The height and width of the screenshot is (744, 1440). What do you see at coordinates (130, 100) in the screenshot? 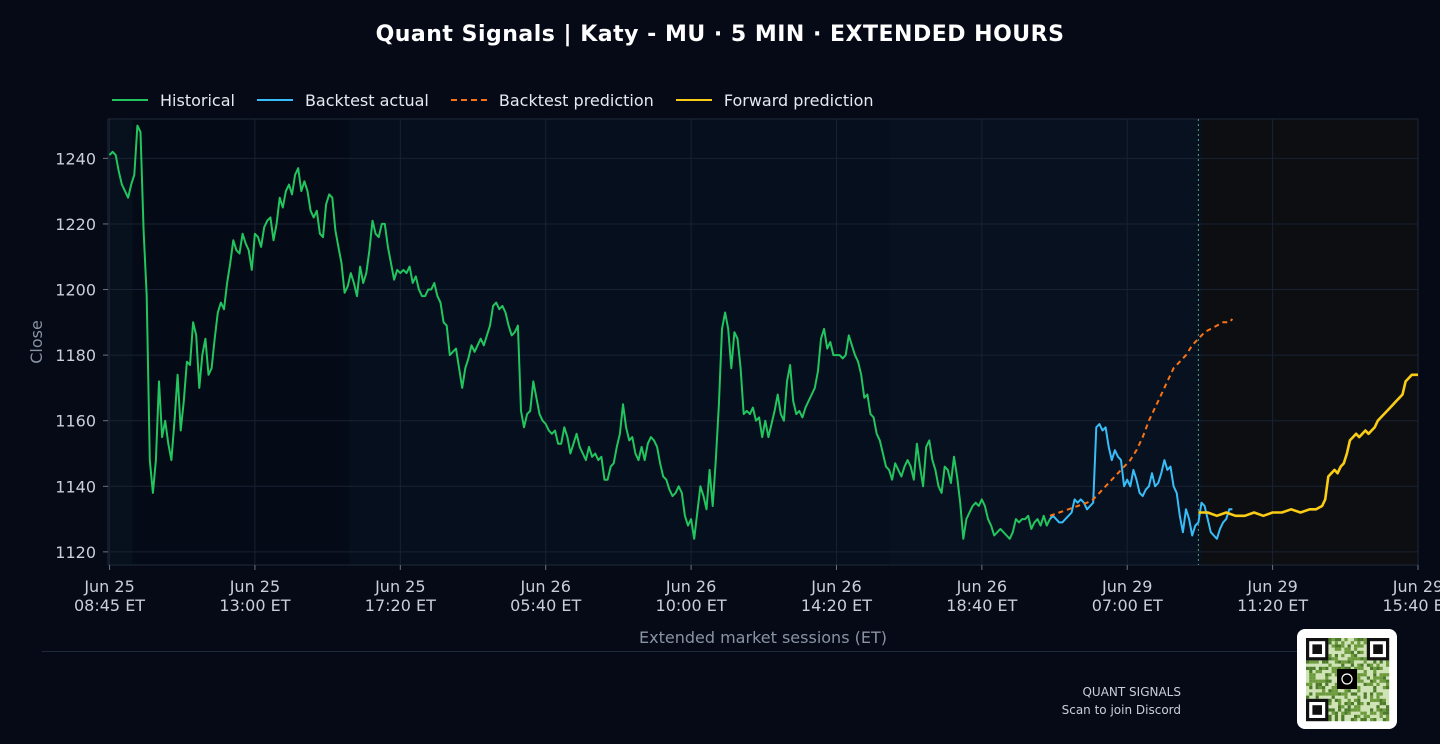
I see `legend-swatch-historical` at bounding box center [130, 100].